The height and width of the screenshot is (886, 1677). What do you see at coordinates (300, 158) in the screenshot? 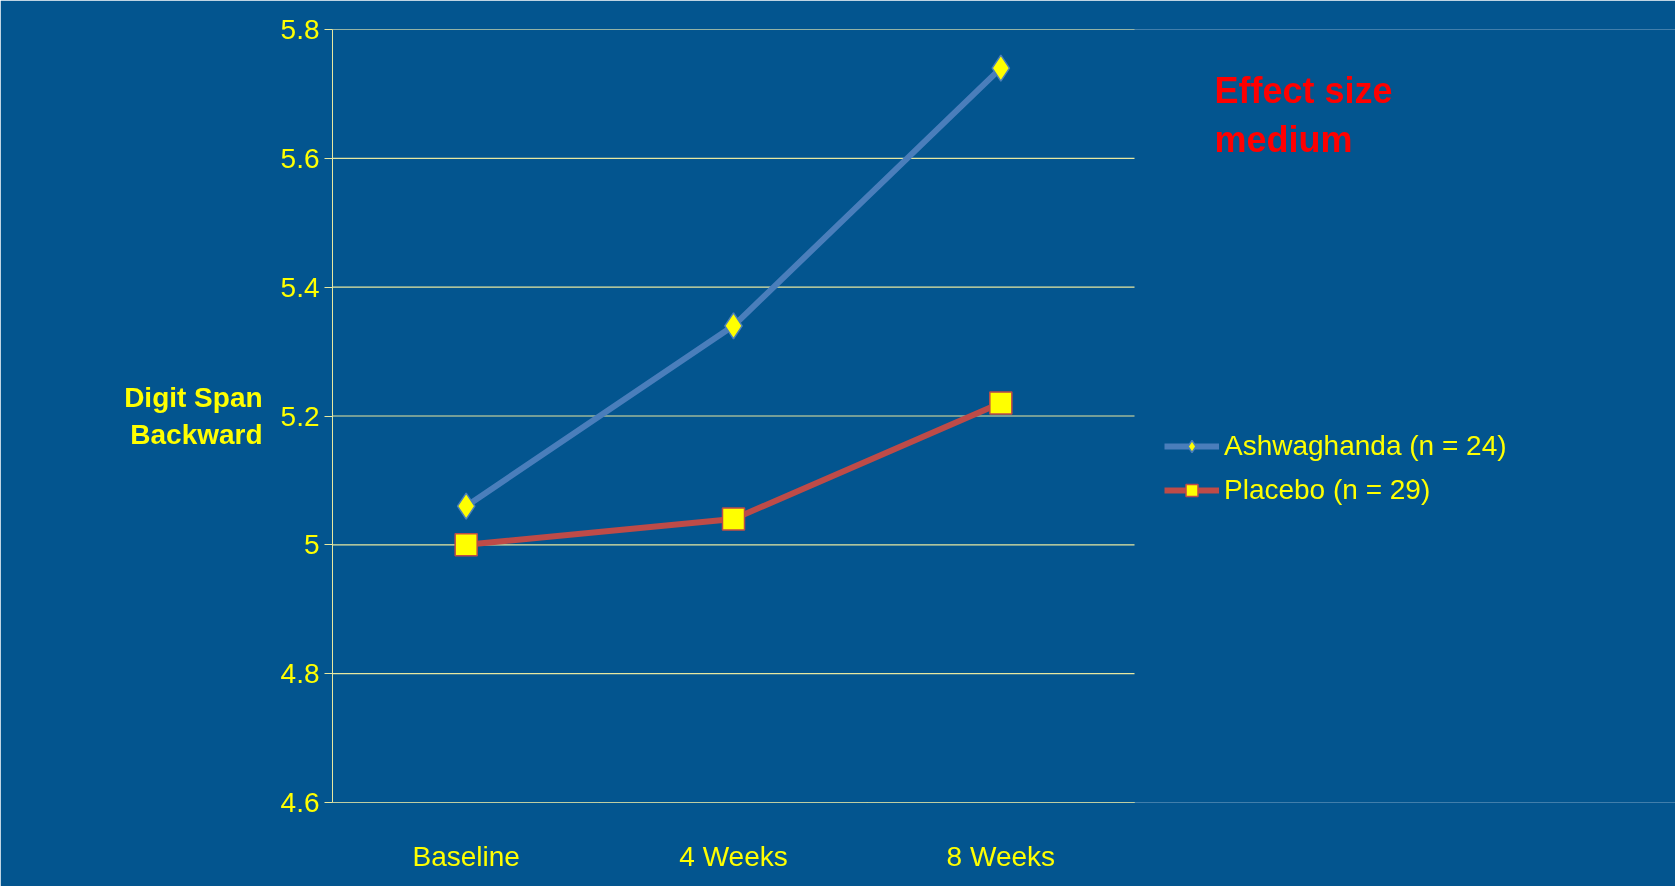
I see `y-tick-label: 5.6` at bounding box center [300, 158].